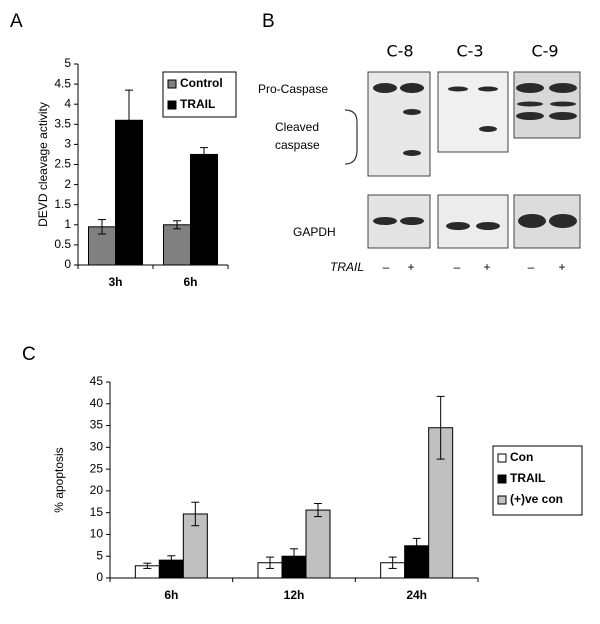 The image size is (600, 624). Describe the element at coordinates (62, 164) in the screenshot. I see `y-tick-label: 2.5` at that location.